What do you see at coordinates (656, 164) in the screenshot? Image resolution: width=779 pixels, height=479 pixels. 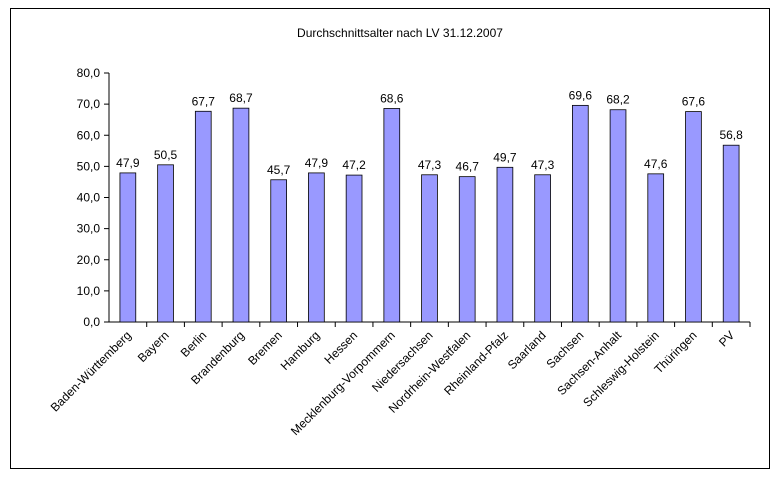 I see `value-label: 47,6` at bounding box center [656, 164].